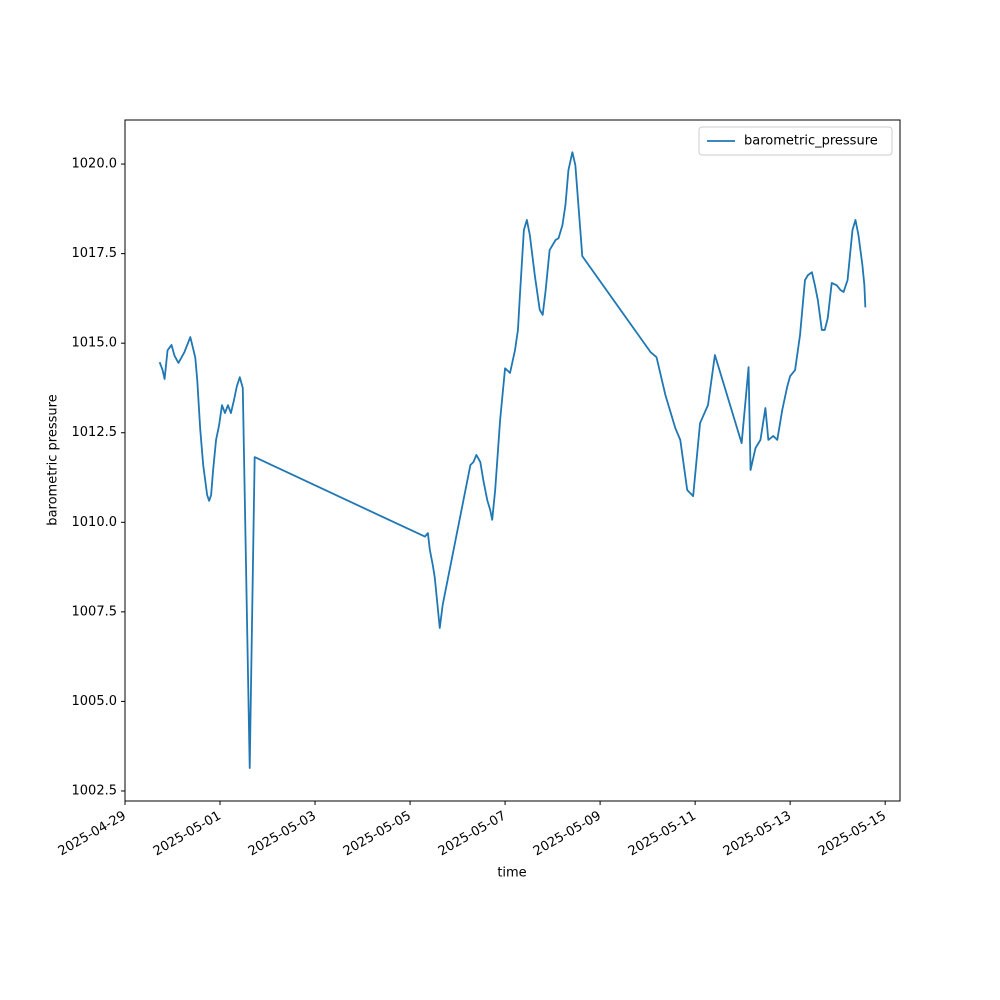 This screenshot has width=1000, height=1000. I want to click on y-tick-label: 1015.0, so click(95, 343).